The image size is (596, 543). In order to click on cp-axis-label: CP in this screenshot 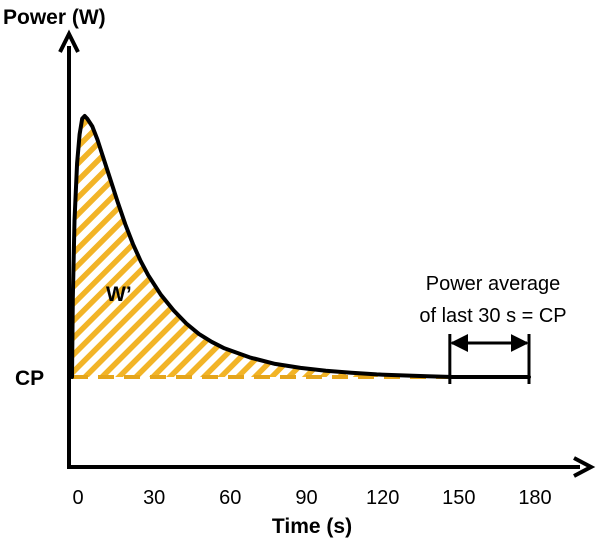, I will do `click(29, 378)`.